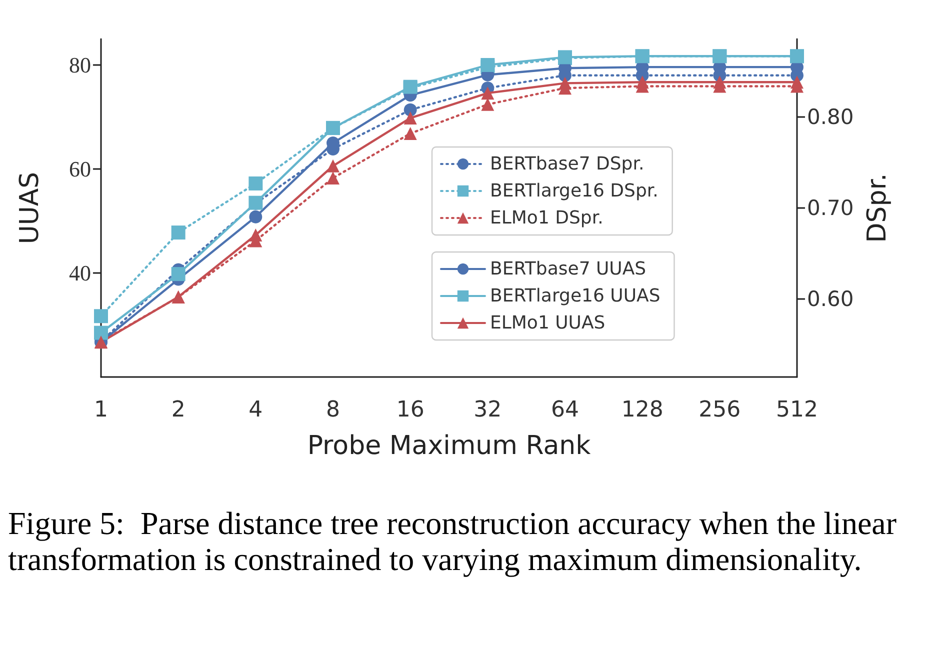 The height and width of the screenshot is (655, 935). What do you see at coordinates (80, 65) in the screenshot?
I see `y-tick-label: 80` at bounding box center [80, 65].